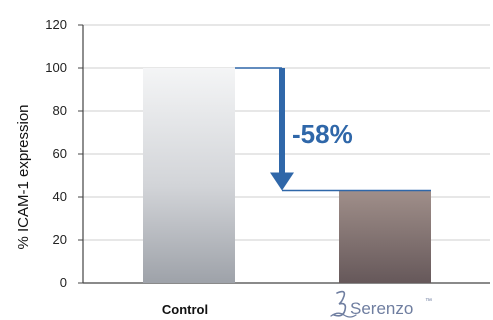 The width and height of the screenshot is (493, 320). I want to click on y-tick-label: 60, so click(60, 153).